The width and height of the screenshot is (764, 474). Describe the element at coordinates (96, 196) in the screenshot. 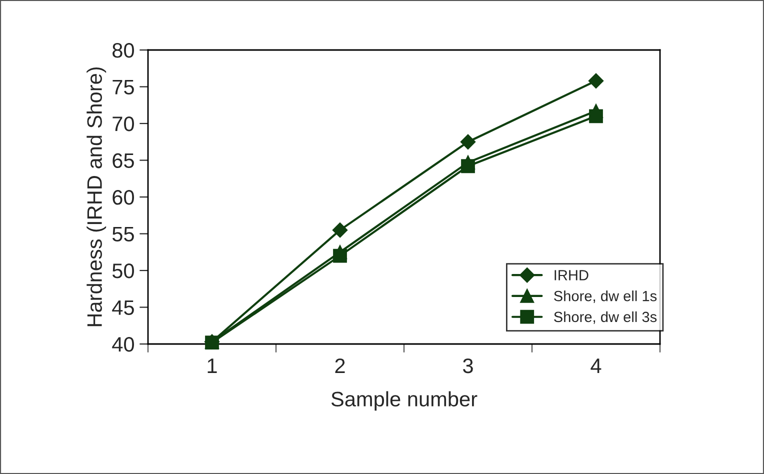

I see `y-axis-title: Hardness (IRHD and Shore)` at that location.